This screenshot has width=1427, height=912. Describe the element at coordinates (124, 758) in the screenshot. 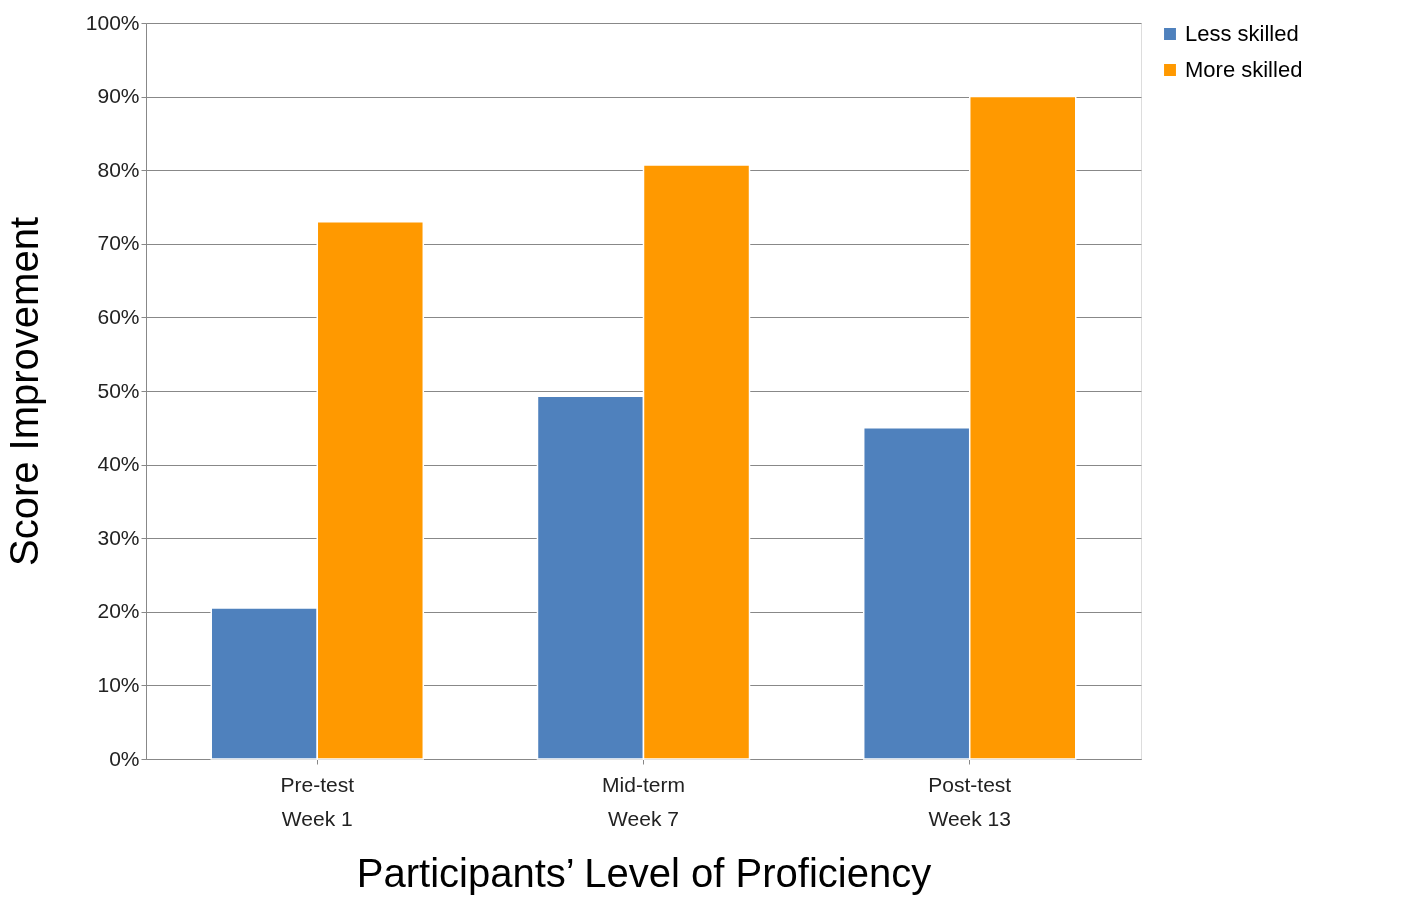

I see `y-tick-label: 0%` at that location.